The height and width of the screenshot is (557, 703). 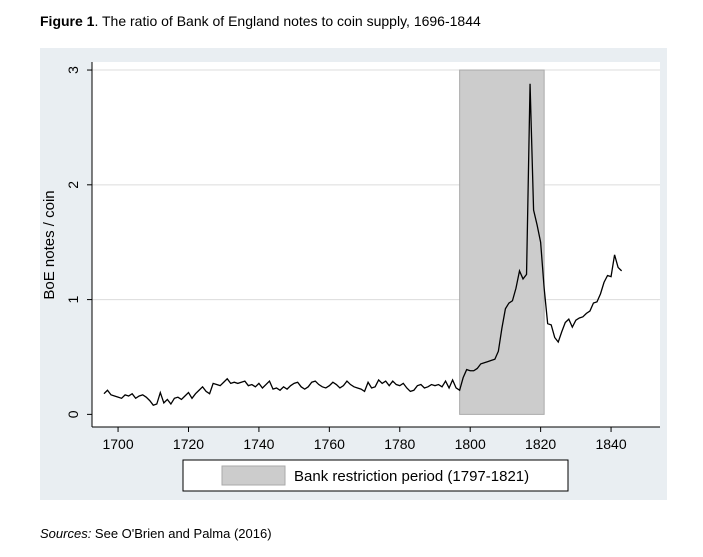 What do you see at coordinates (188, 444) in the screenshot?
I see `x-tick-label: 1720` at bounding box center [188, 444].